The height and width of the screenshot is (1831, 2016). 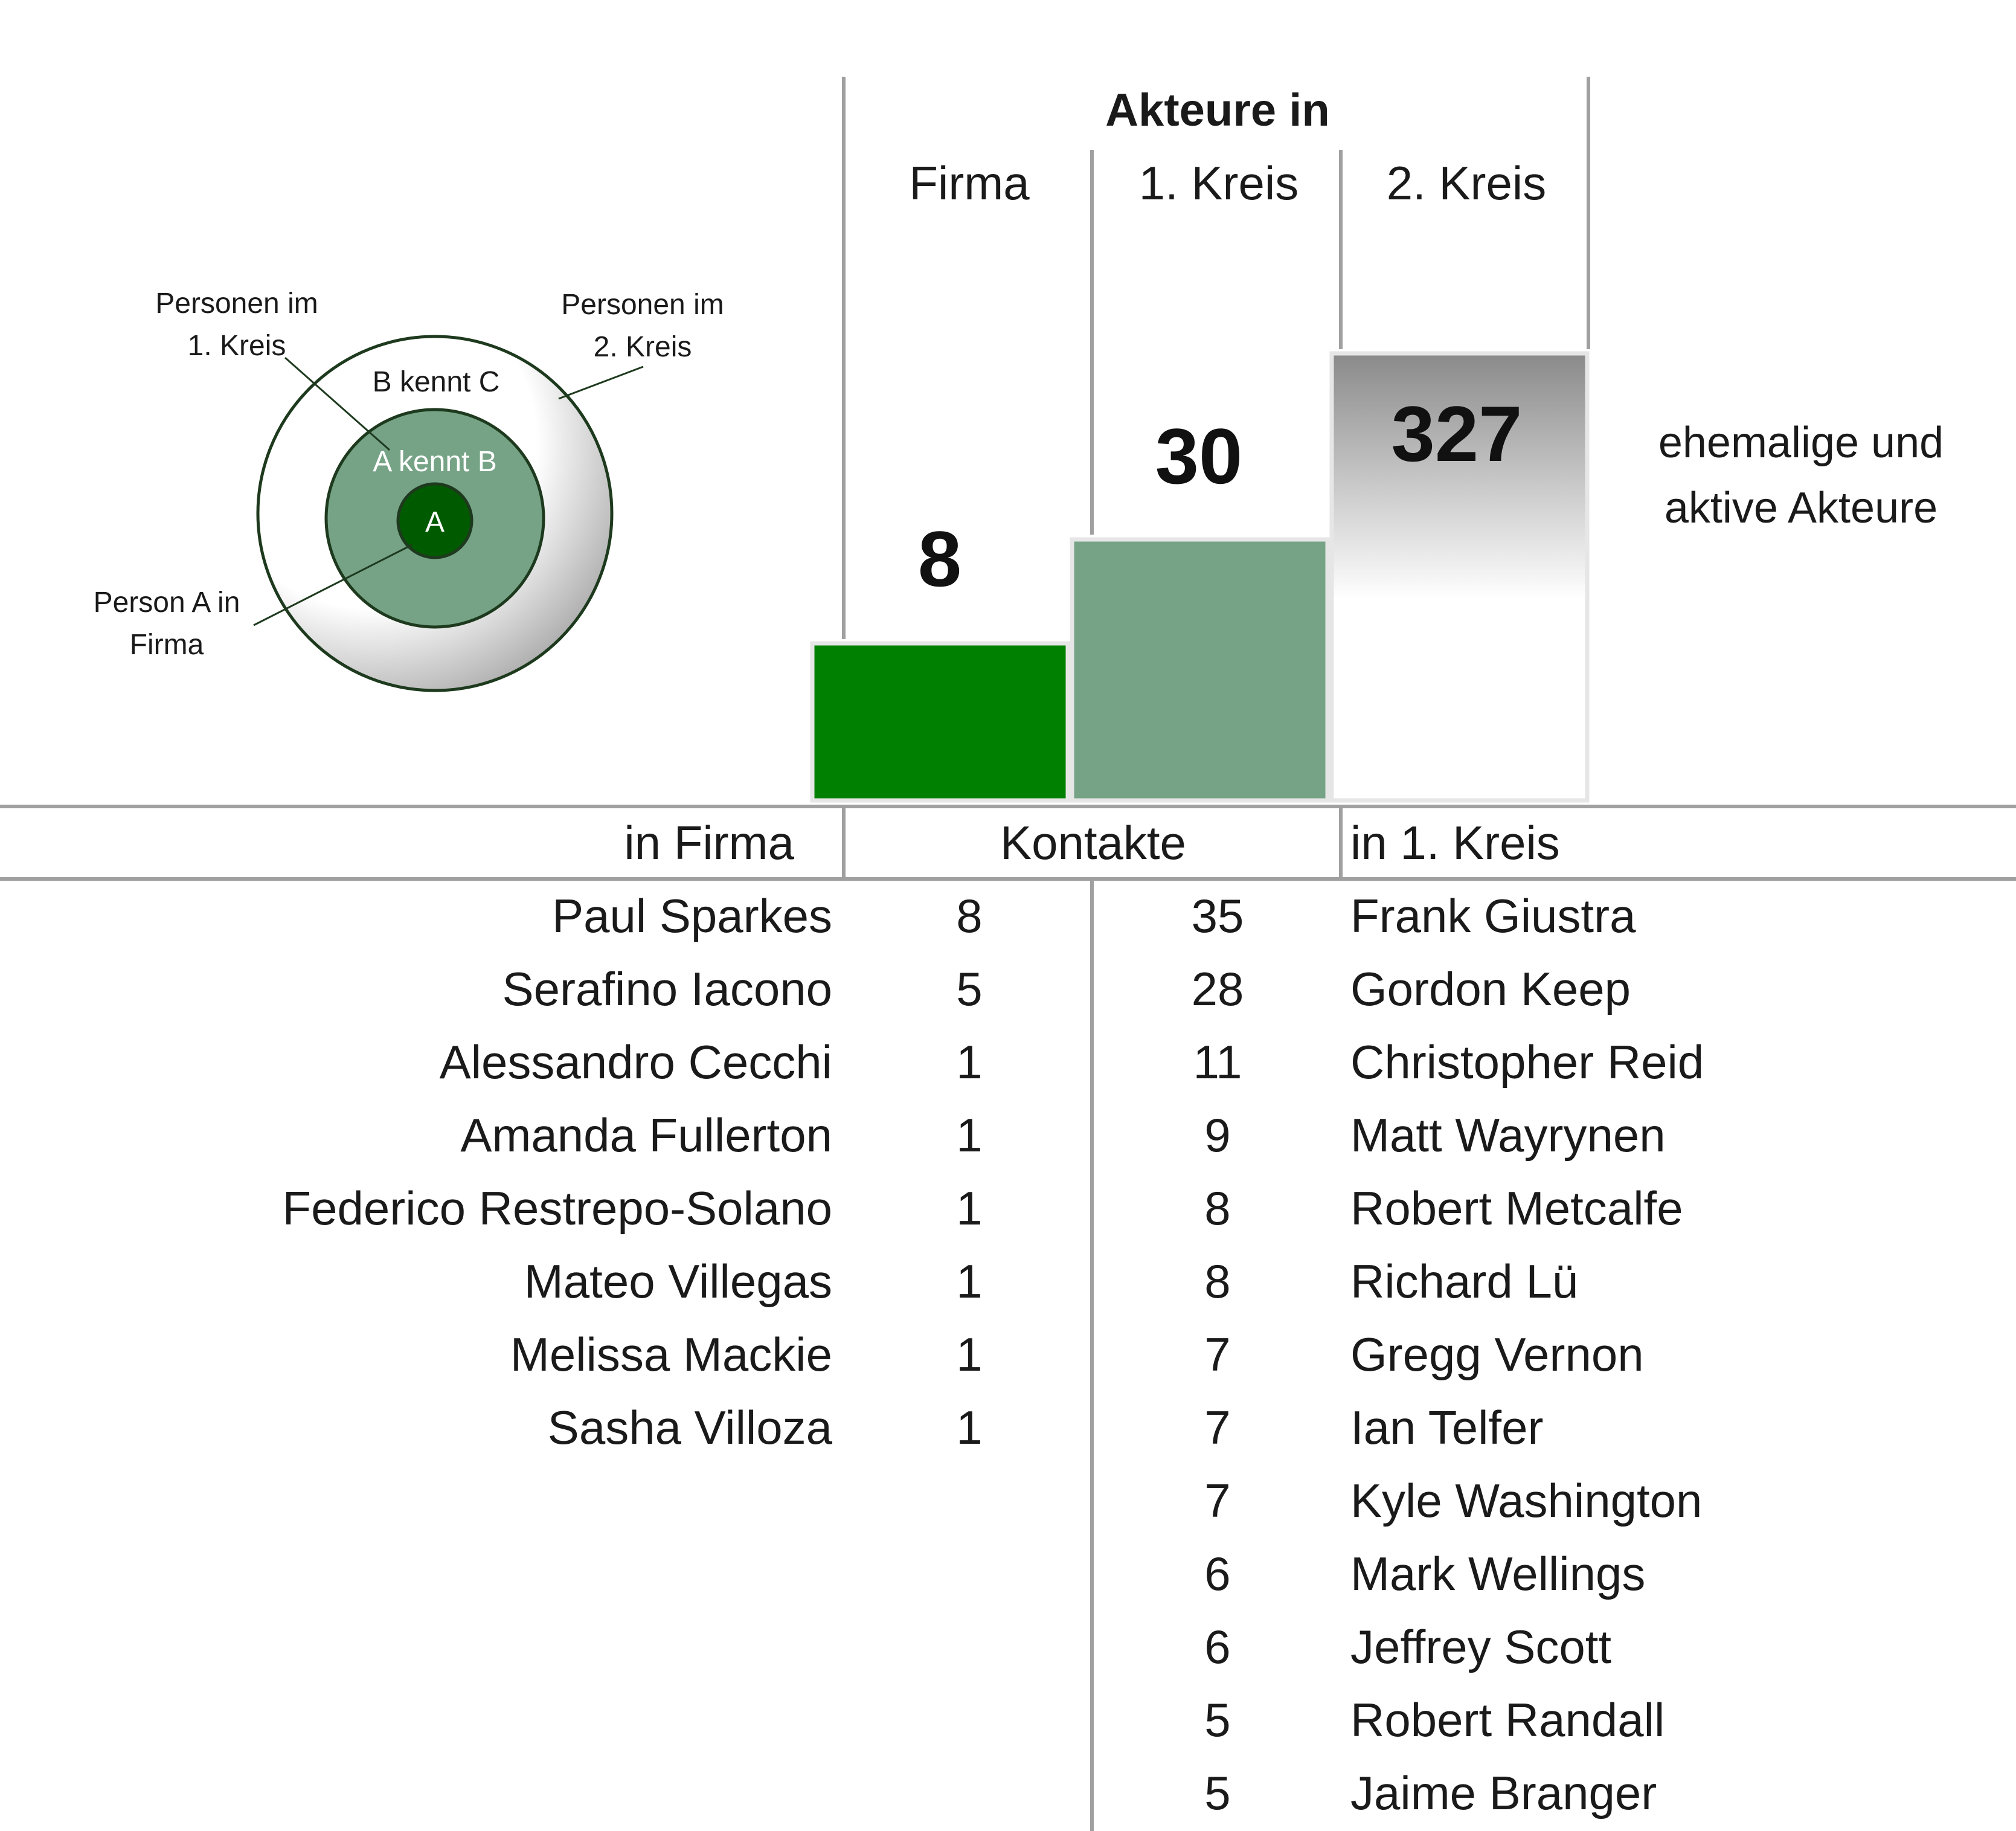 What do you see at coordinates (337, 403) in the screenshot?
I see `callout-line-kreis1` at bounding box center [337, 403].